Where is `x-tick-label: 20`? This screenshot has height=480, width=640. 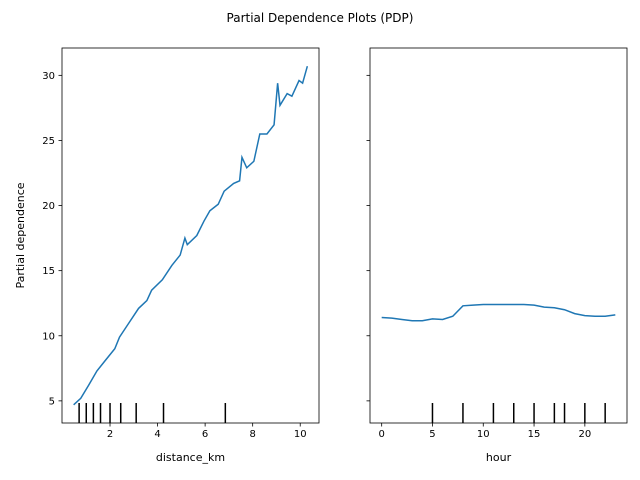 x-tick-label: 20 is located at coordinates (584, 434).